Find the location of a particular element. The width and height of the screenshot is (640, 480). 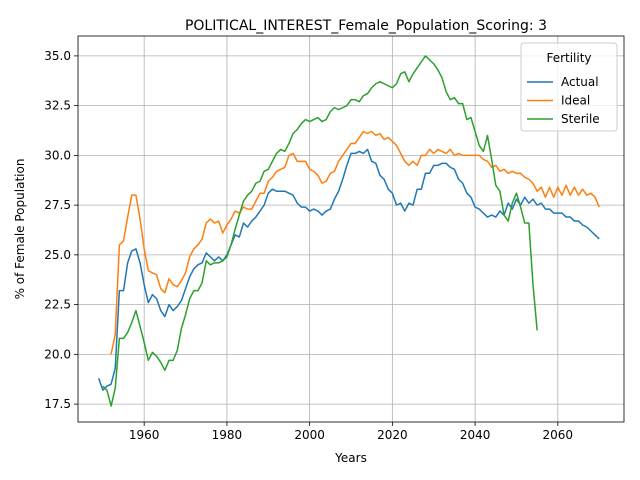

legend-label-sterile: Sterile is located at coordinates (580, 119).